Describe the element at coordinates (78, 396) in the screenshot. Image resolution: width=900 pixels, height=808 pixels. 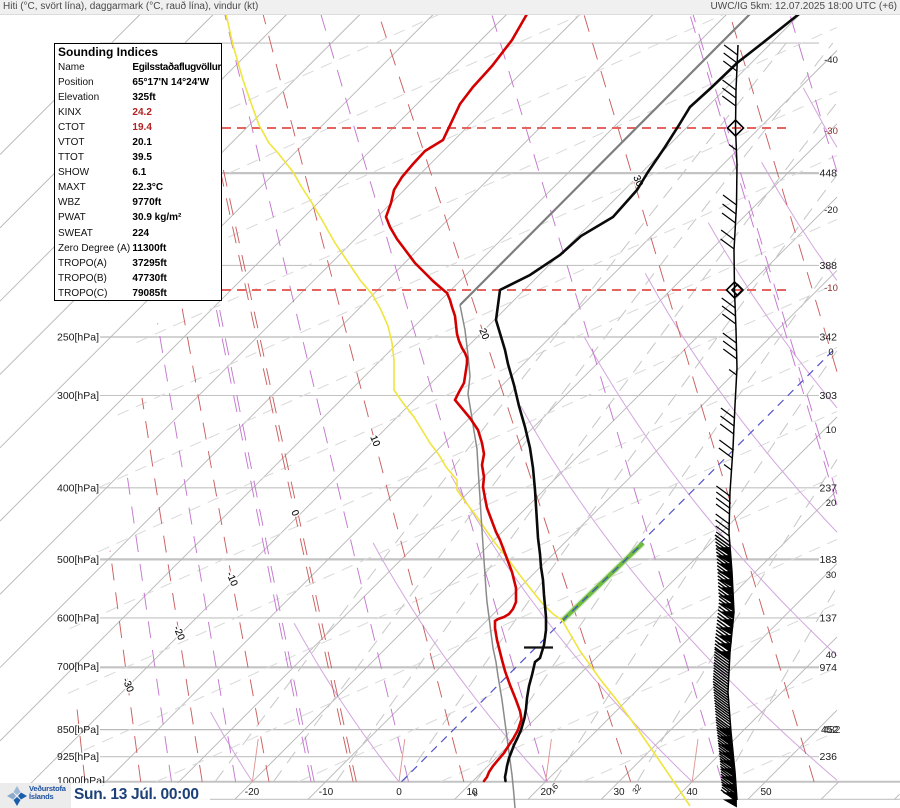
I see `svg-text: 300[hPa]` at that location.